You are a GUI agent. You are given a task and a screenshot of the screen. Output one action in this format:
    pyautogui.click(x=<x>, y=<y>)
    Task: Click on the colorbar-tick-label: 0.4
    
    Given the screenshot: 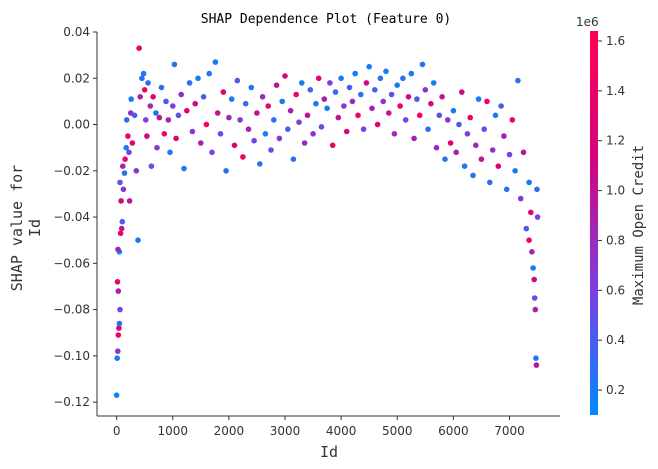 What is the action you would take?
    pyautogui.click(x=615, y=340)
    